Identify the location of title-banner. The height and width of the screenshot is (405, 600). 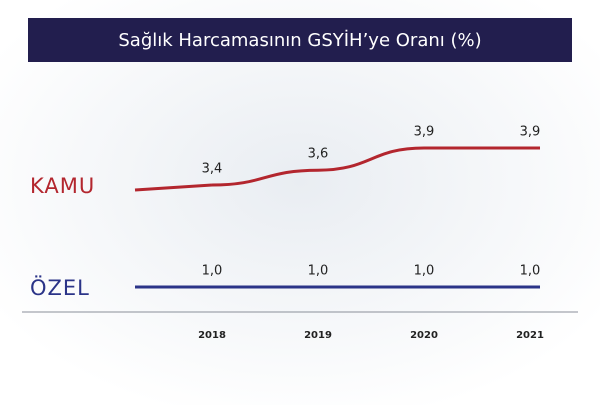
(300, 40).